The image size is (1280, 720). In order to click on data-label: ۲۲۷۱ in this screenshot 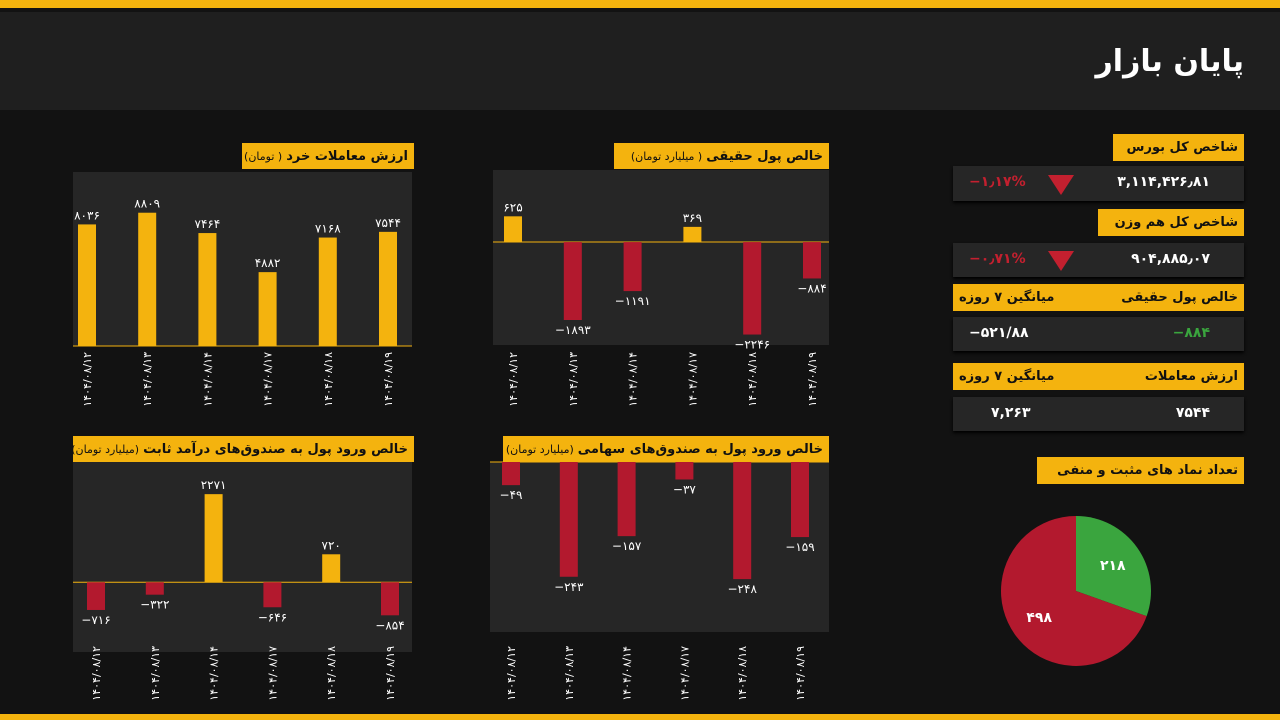, I will do `click(214, 485)`.